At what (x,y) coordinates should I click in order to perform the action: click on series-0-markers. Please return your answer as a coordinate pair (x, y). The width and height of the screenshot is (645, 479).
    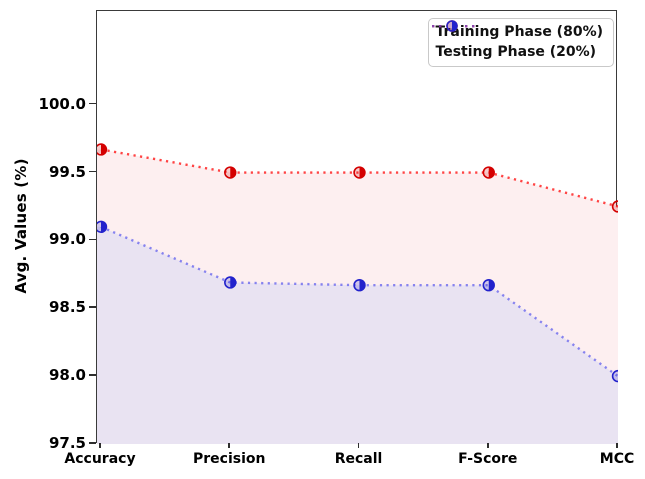
    Looking at the image, I should click on (357, 178).